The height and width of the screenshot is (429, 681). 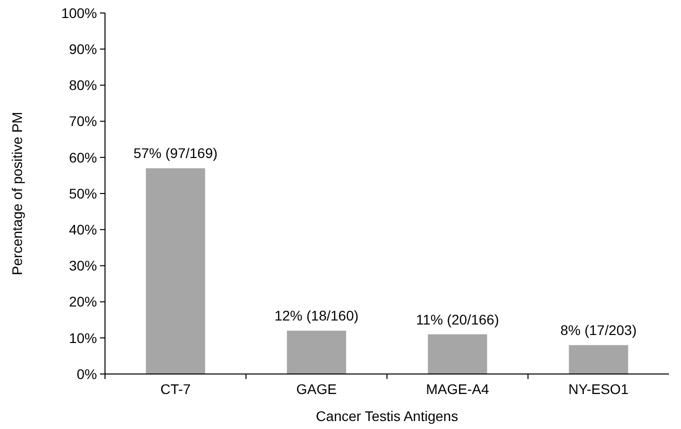 I want to click on x-tick-label: MAGE-A4, so click(x=458, y=389).